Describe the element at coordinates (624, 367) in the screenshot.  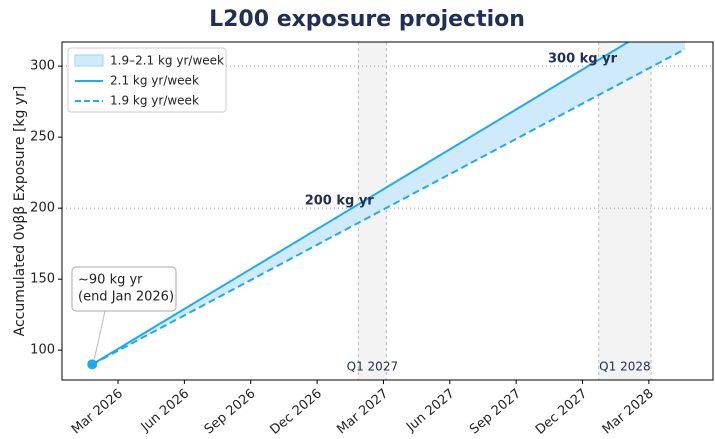
I see `quarter-label: Q1 2028` at that location.